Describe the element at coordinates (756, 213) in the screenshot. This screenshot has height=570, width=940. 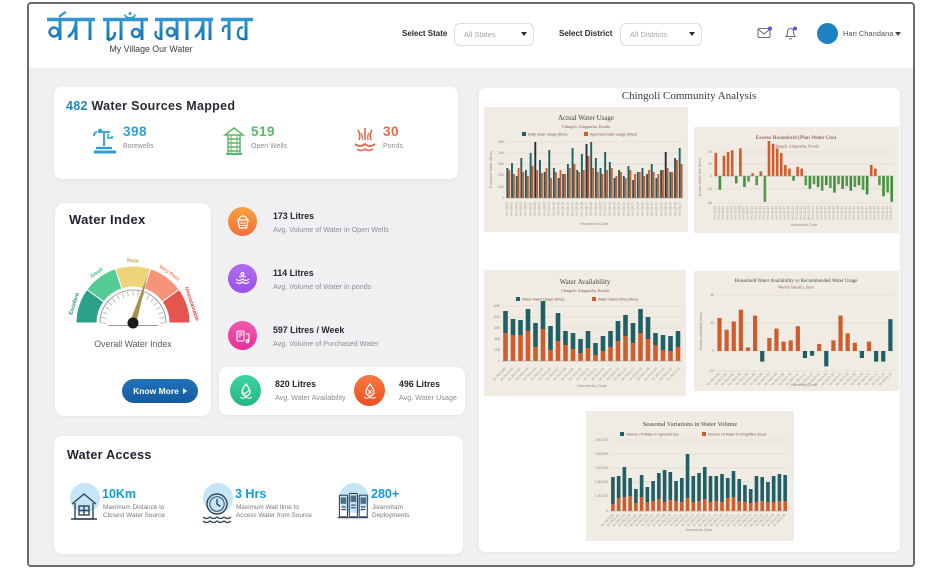
I see `svg-text: HH-23-10` at that location.